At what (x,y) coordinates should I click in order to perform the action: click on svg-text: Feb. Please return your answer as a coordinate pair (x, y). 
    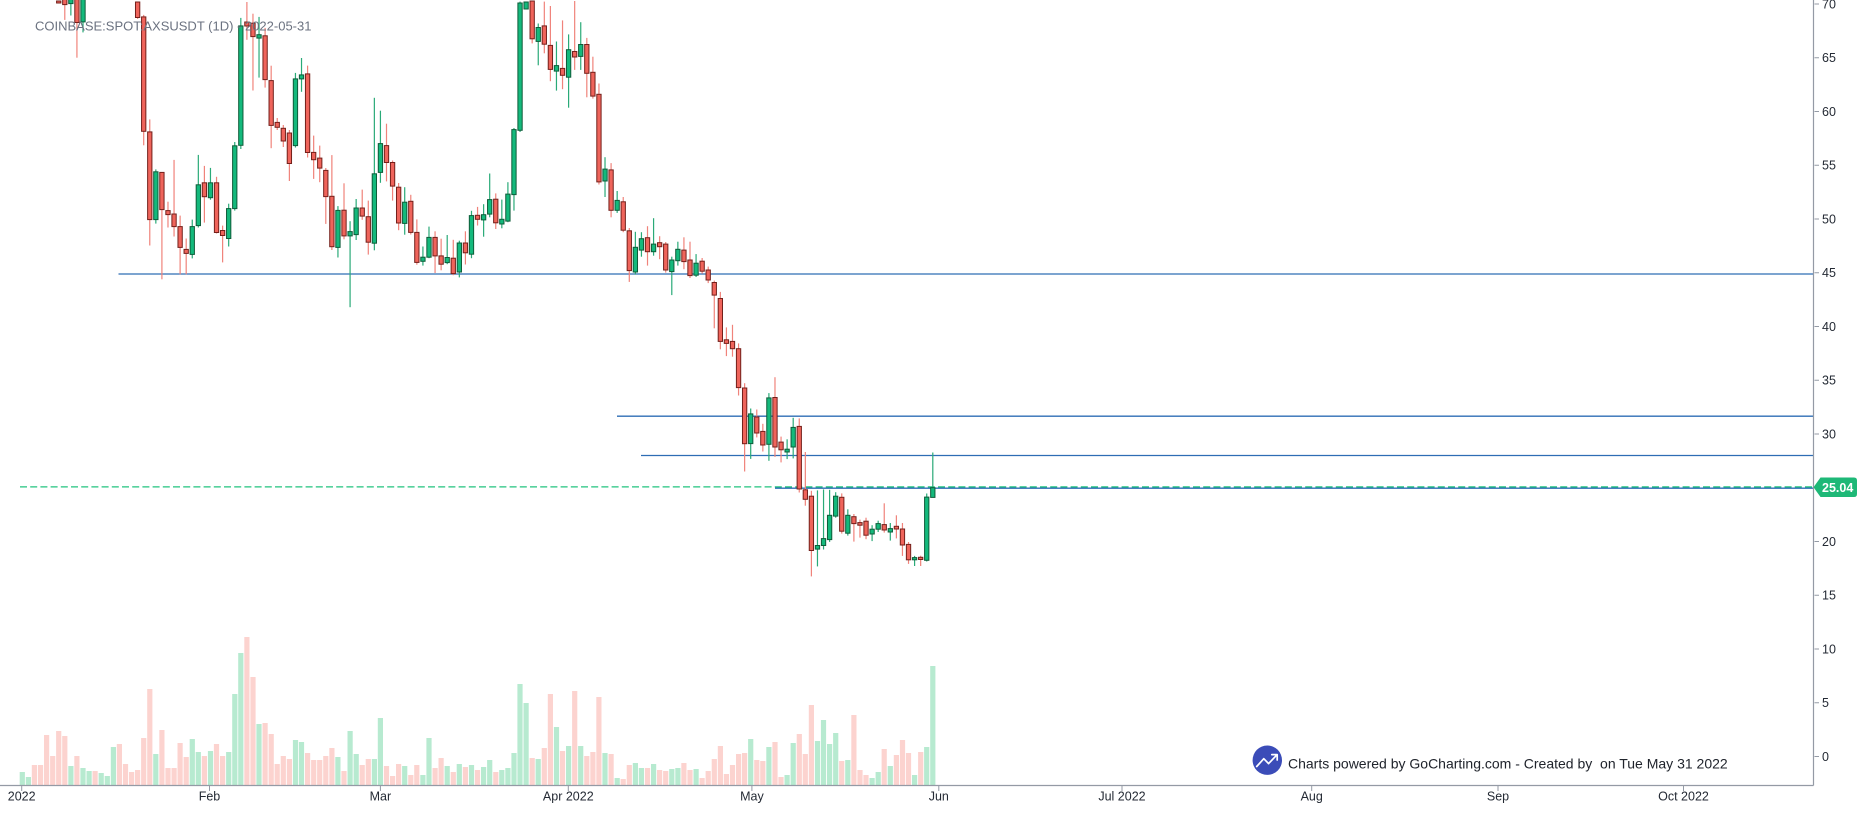
    Looking at the image, I should click on (210, 797).